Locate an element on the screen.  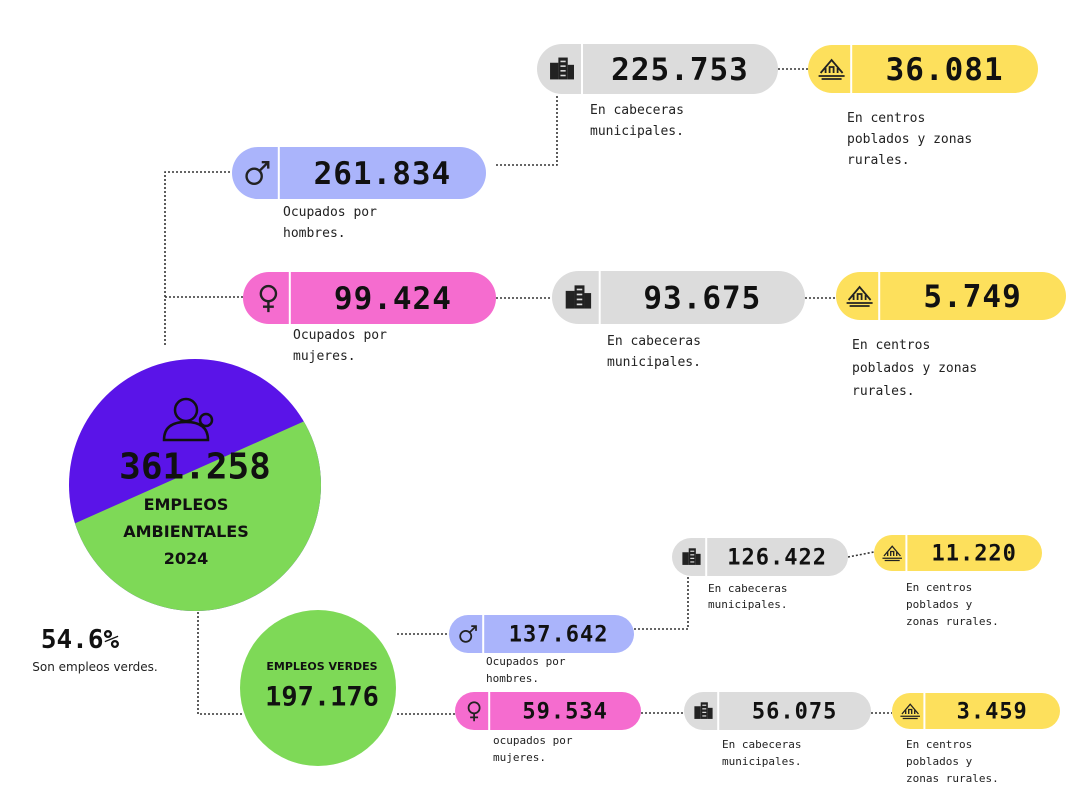
total-value: 361.258 is located at coordinates (195, 467).